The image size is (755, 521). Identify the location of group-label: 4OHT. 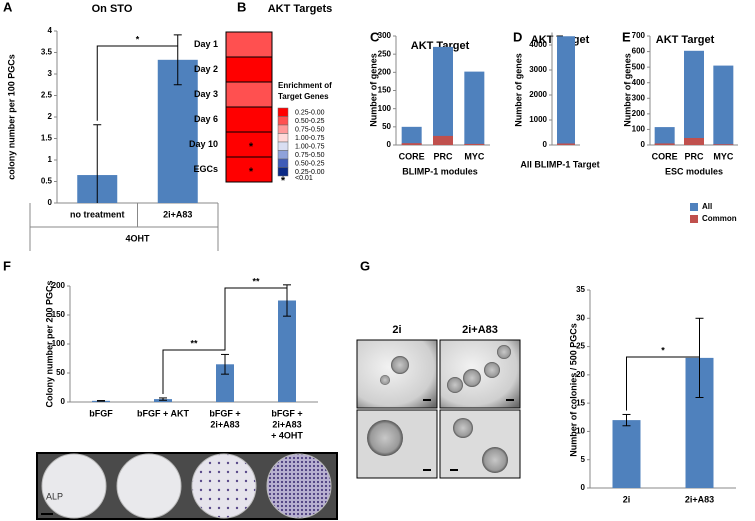
(137, 238).